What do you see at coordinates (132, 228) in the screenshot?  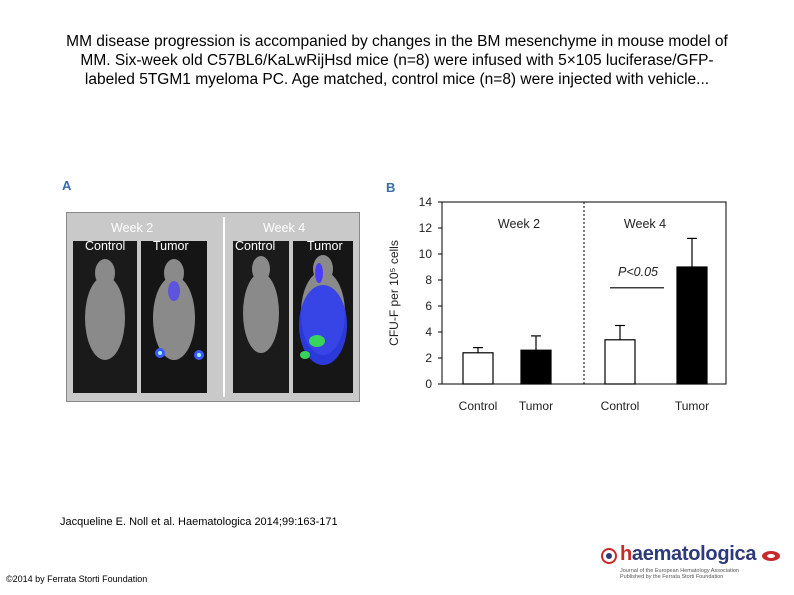 I see `label-week2: Week 2` at bounding box center [132, 228].